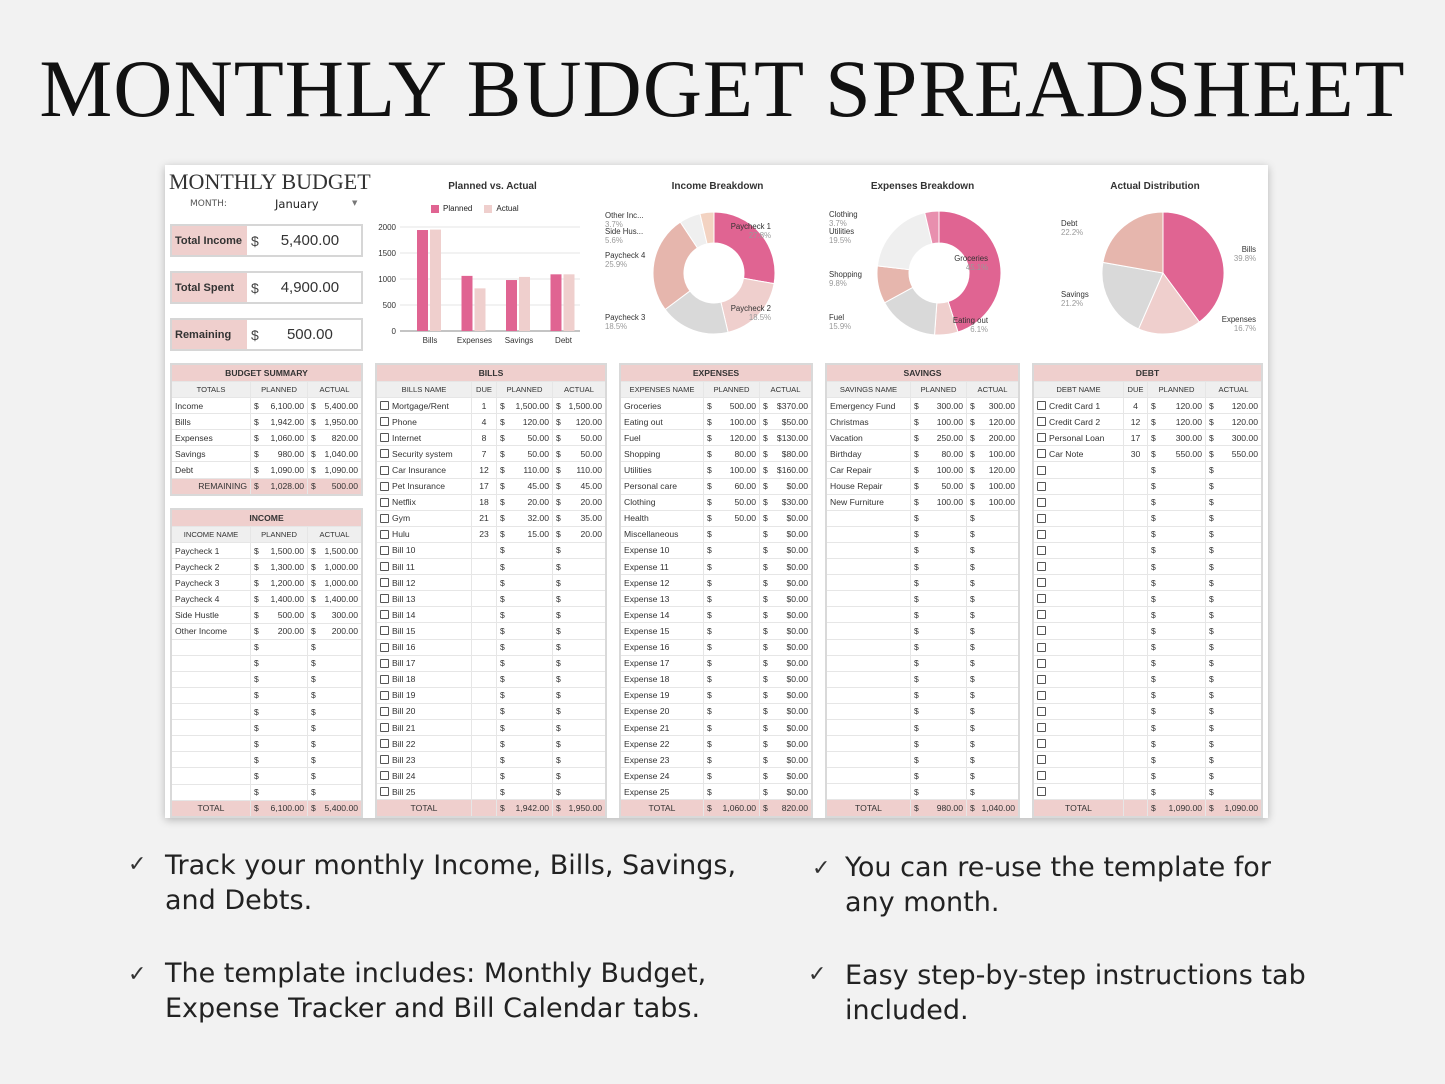  Describe the element at coordinates (785, 438) in the screenshot. I see `actual-cell: $ $130.00` at that location.